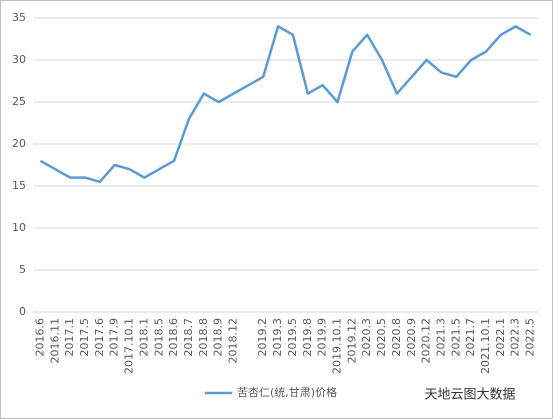 The height and width of the screenshot is (419, 553). Describe the element at coordinates (19, 59) in the screenshot. I see `y-tick-label: 30` at that location.